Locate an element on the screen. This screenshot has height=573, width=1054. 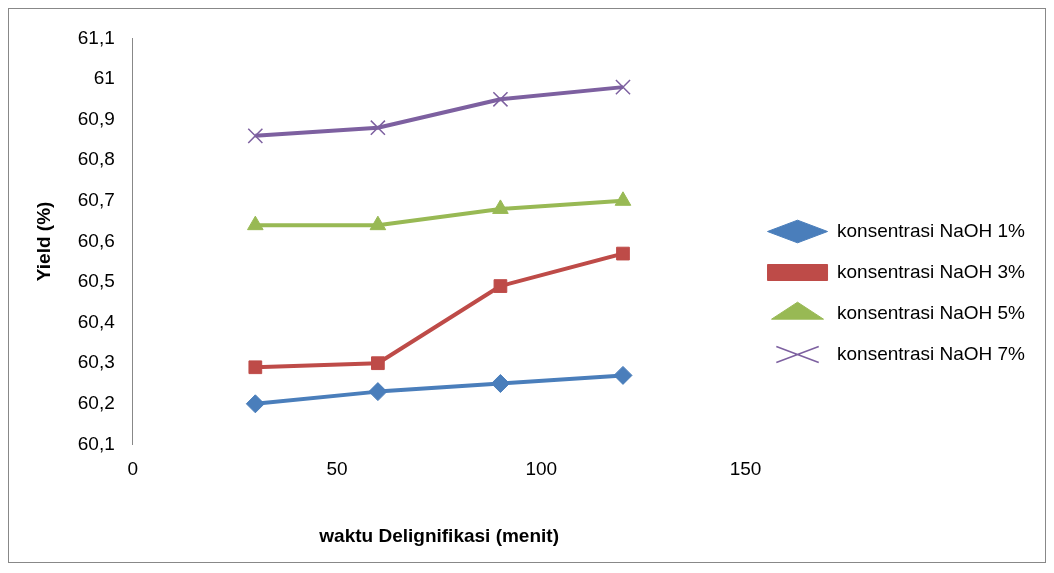
y-tick-label: 60,9 is located at coordinates (96, 118).